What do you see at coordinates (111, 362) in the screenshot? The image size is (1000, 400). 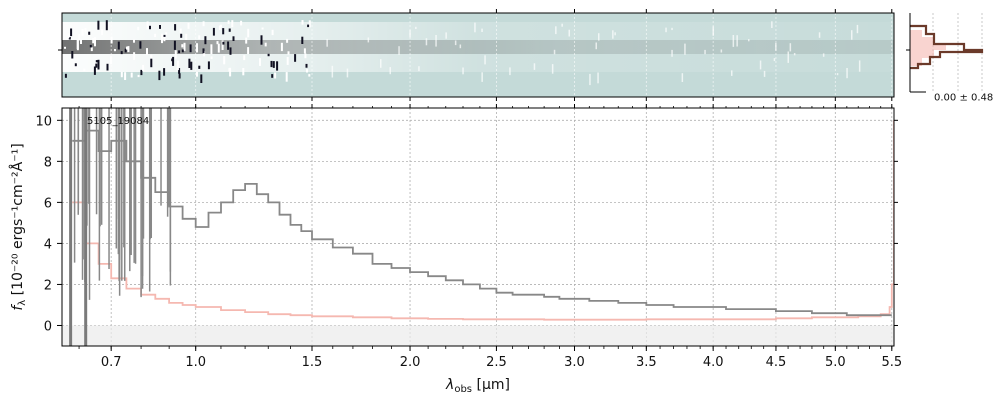 I see `x-tick-label: 0.7` at bounding box center [111, 362].